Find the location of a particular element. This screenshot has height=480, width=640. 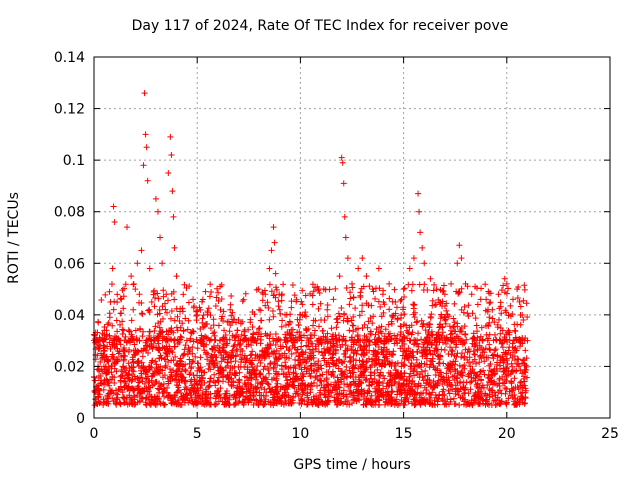

y-tick-label: 0.04 is located at coordinates (69, 316).